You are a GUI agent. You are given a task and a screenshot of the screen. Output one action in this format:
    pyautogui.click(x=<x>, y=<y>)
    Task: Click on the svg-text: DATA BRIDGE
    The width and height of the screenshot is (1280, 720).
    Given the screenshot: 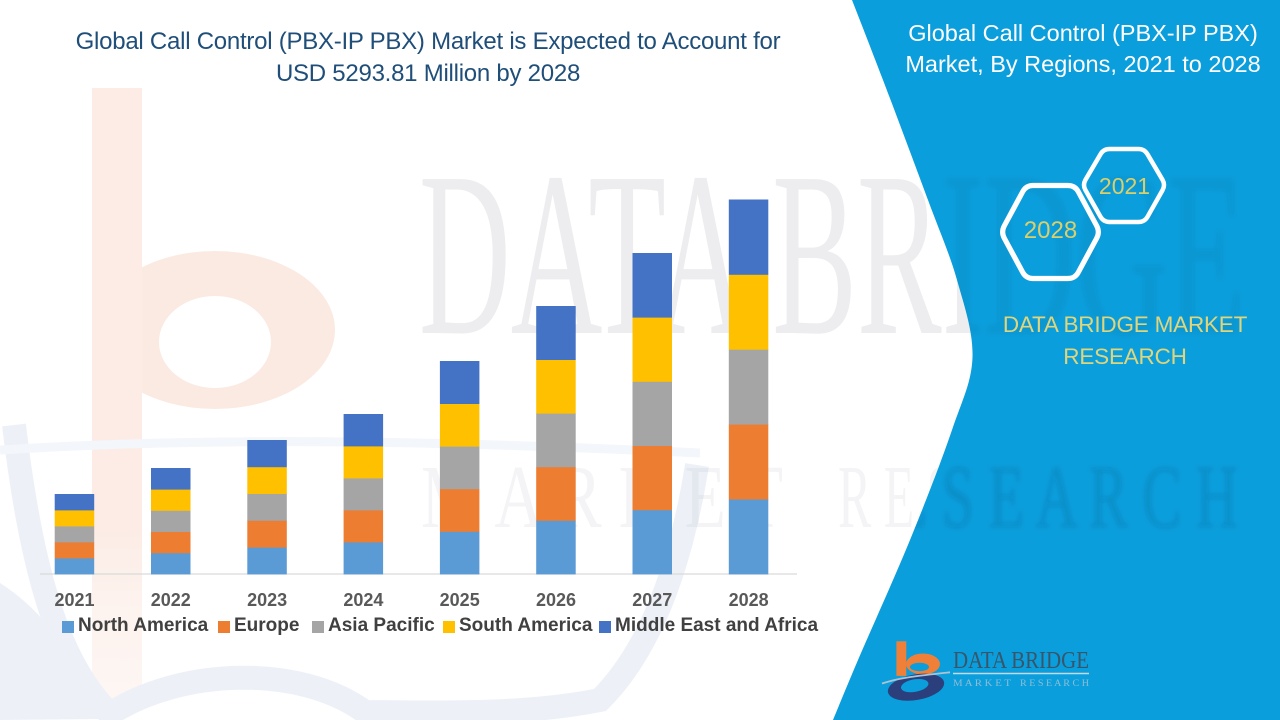 What is the action you would take?
    pyautogui.click(x=1021, y=661)
    